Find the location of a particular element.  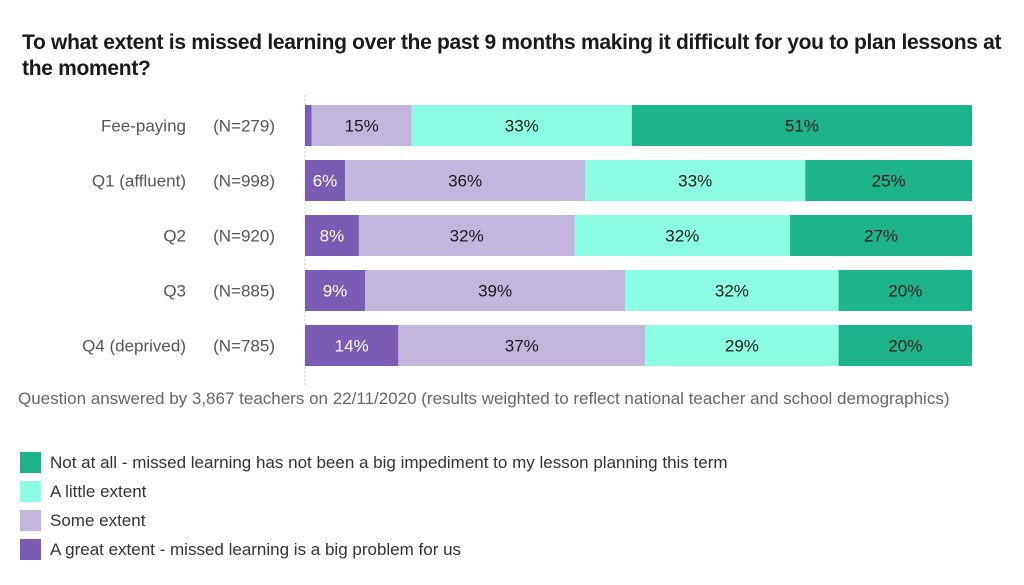

data-label: 27% is located at coordinates (881, 236).